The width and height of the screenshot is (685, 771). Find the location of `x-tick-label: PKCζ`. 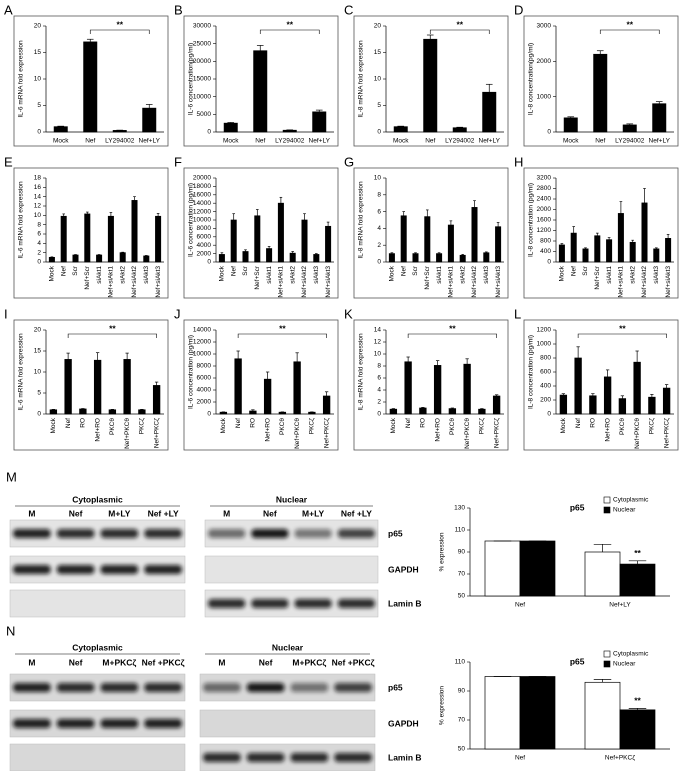

x-tick-label: PKCζ is located at coordinates (312, 426).